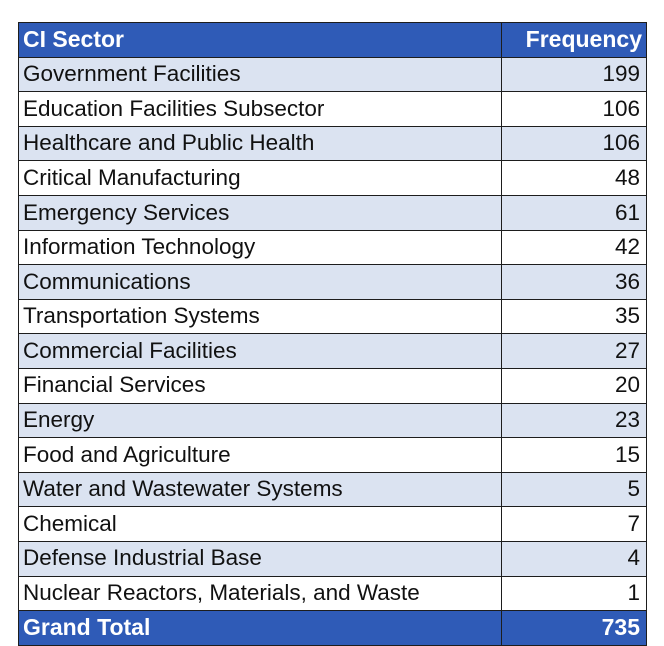 This screenshot has height=646, width=664. Describe the element at coordinates (574, 455) in the screenshot. I see `frequency-cell: 15` at that location.